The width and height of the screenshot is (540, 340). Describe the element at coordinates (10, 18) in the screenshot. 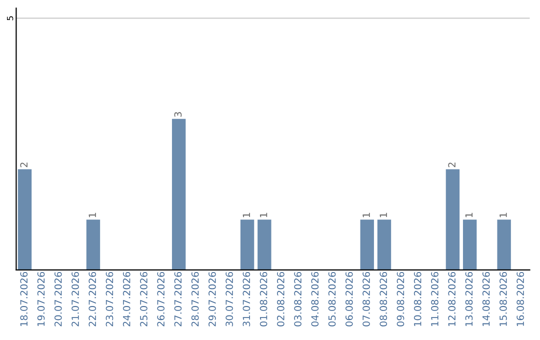

I see `y-tick-label: 5` at that location.